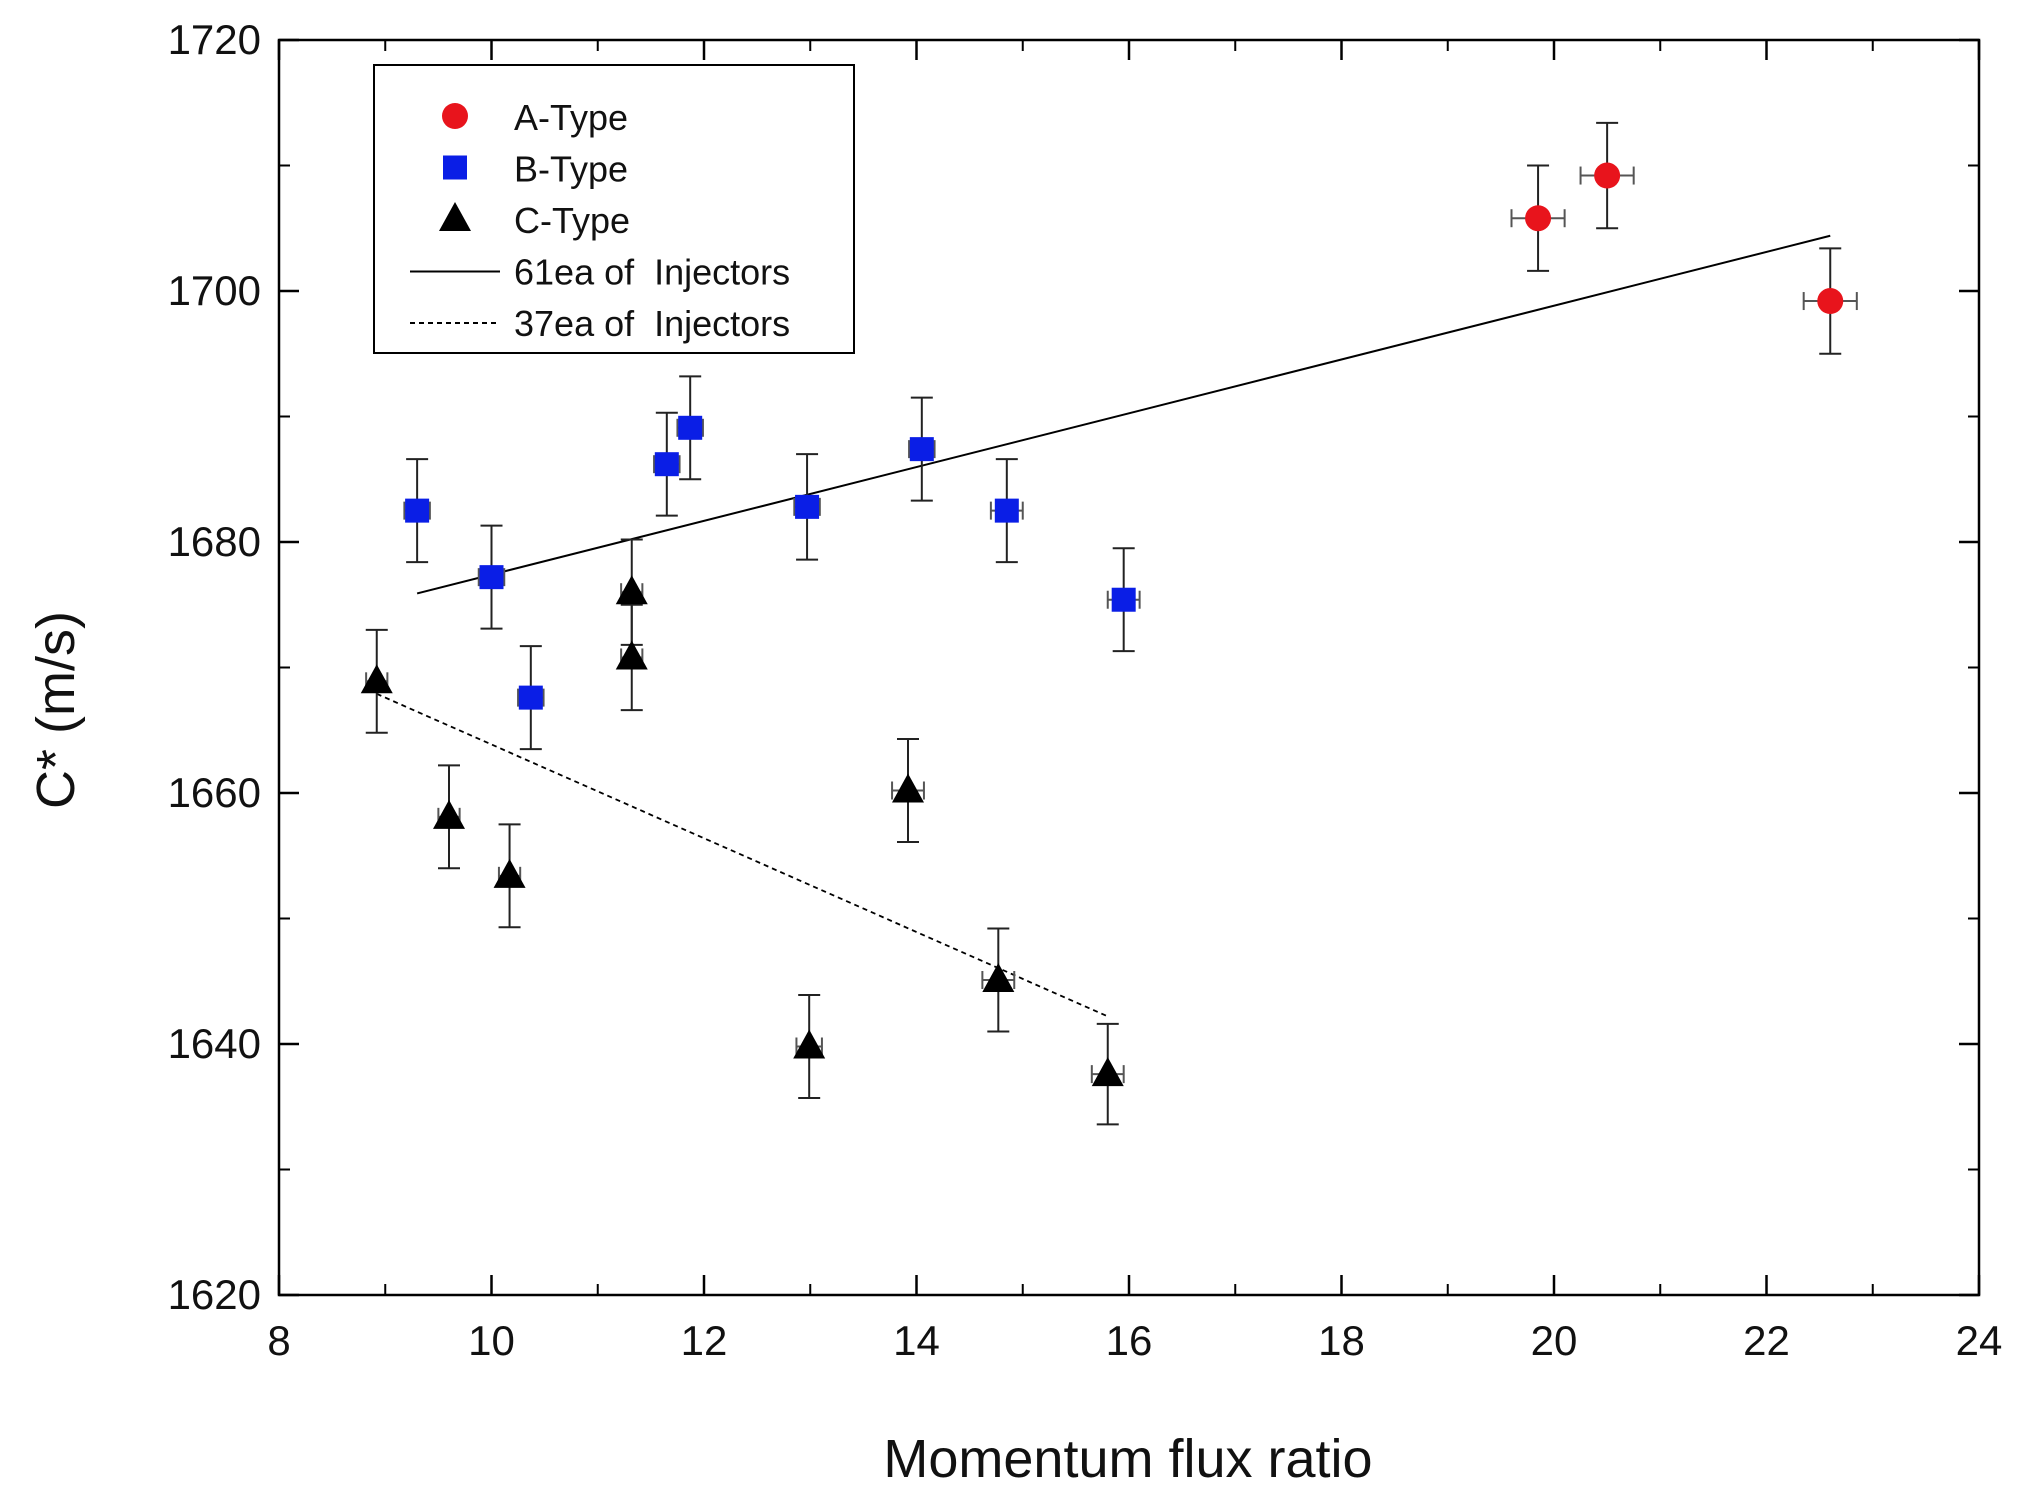 The height and width of the screenshot is (1502, 2020). Describe the element at coordinates (214, 792) in the screenshot. I see `y-tick-label: 1660` at that location.